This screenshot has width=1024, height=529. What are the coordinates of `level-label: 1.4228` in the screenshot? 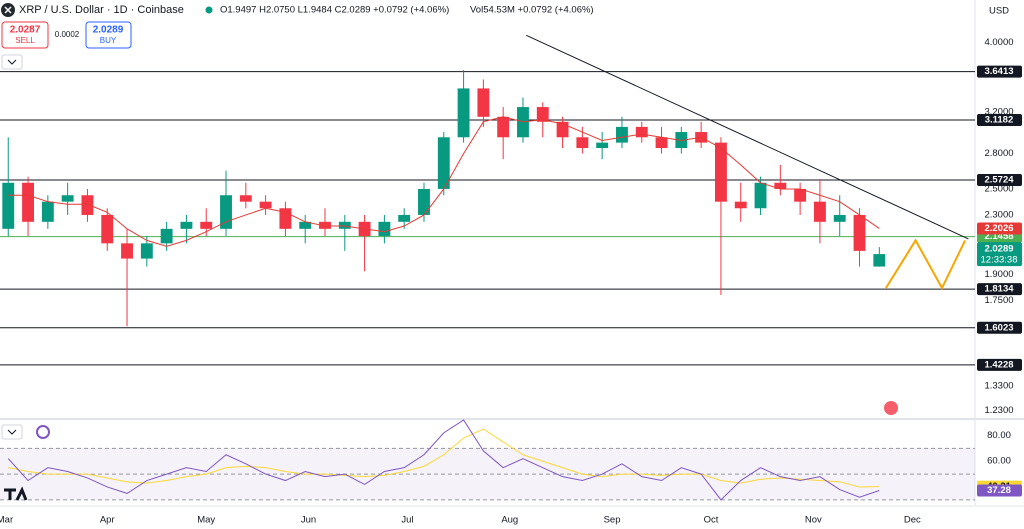 It's located at (998, 364).